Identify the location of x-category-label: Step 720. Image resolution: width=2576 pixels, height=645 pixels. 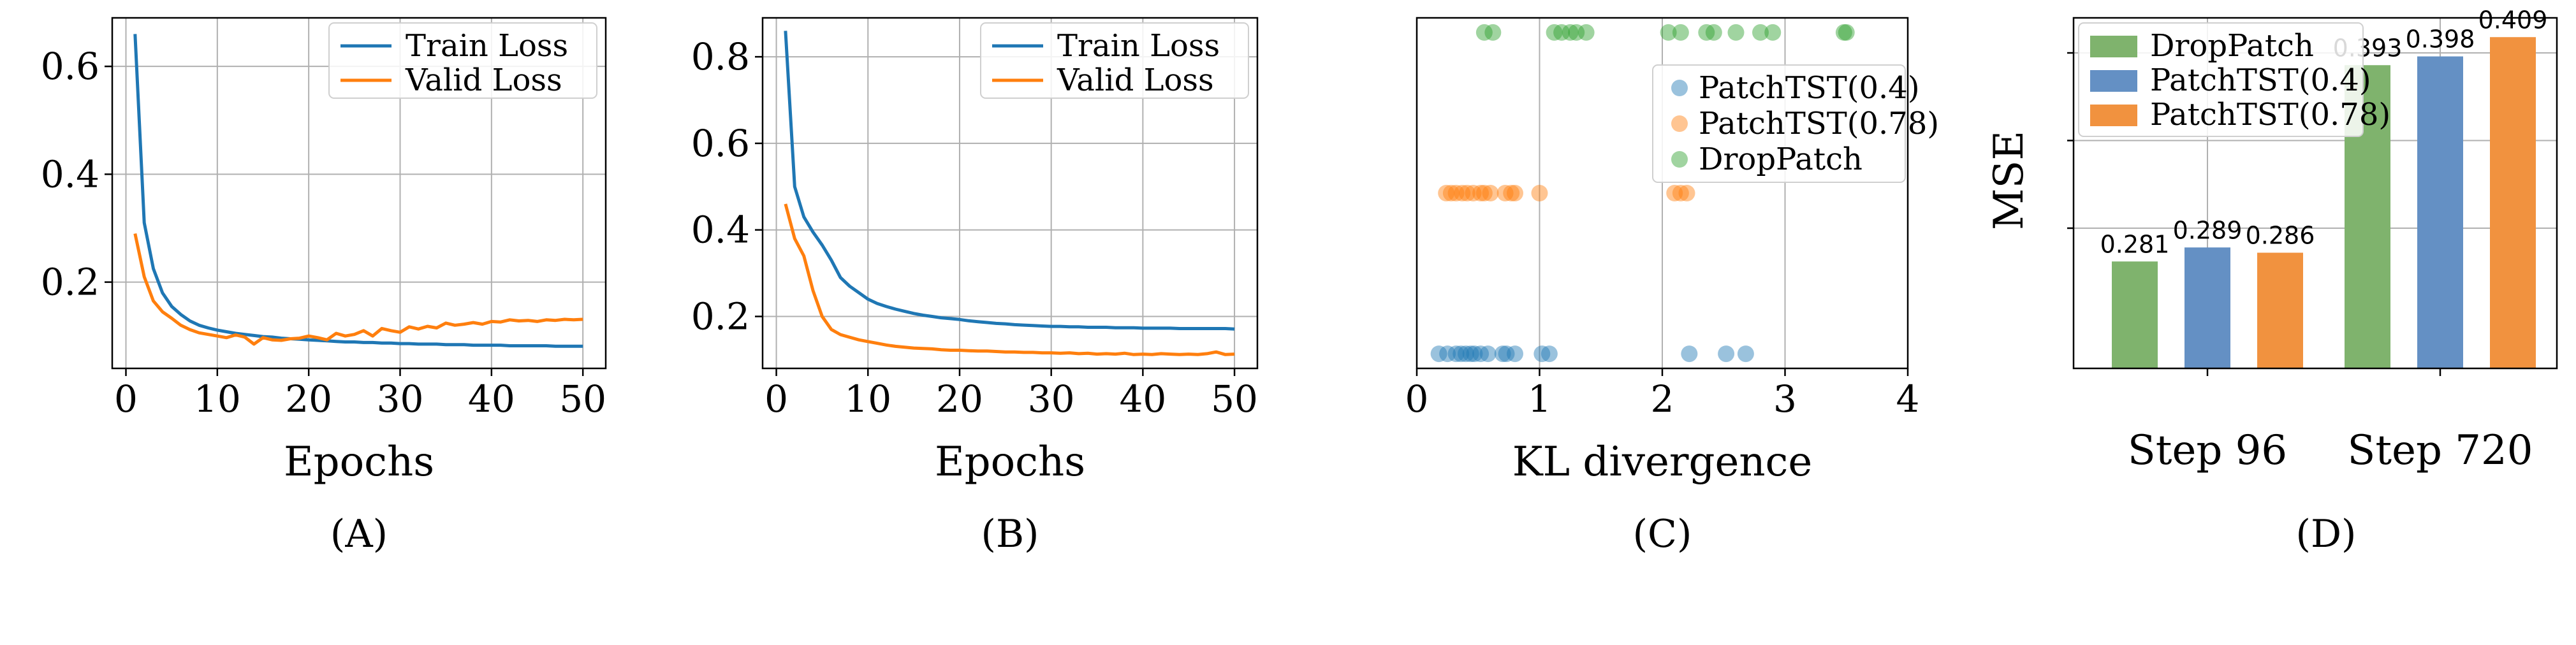
(2440, 450).